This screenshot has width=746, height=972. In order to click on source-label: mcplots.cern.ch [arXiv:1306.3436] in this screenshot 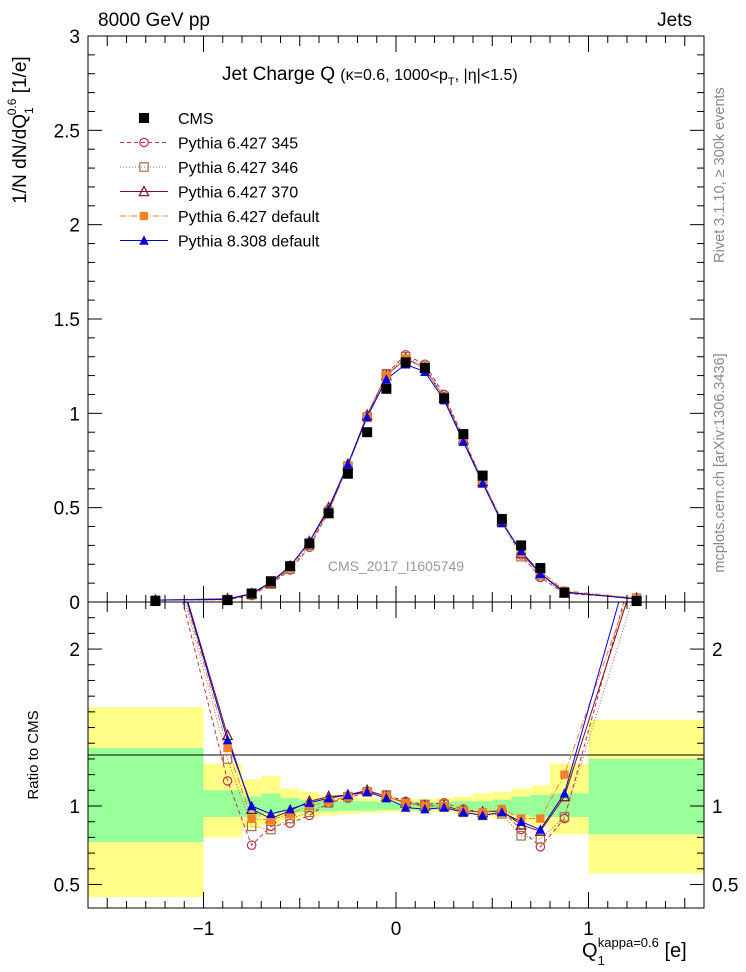, I will do `click(720, 462)`.